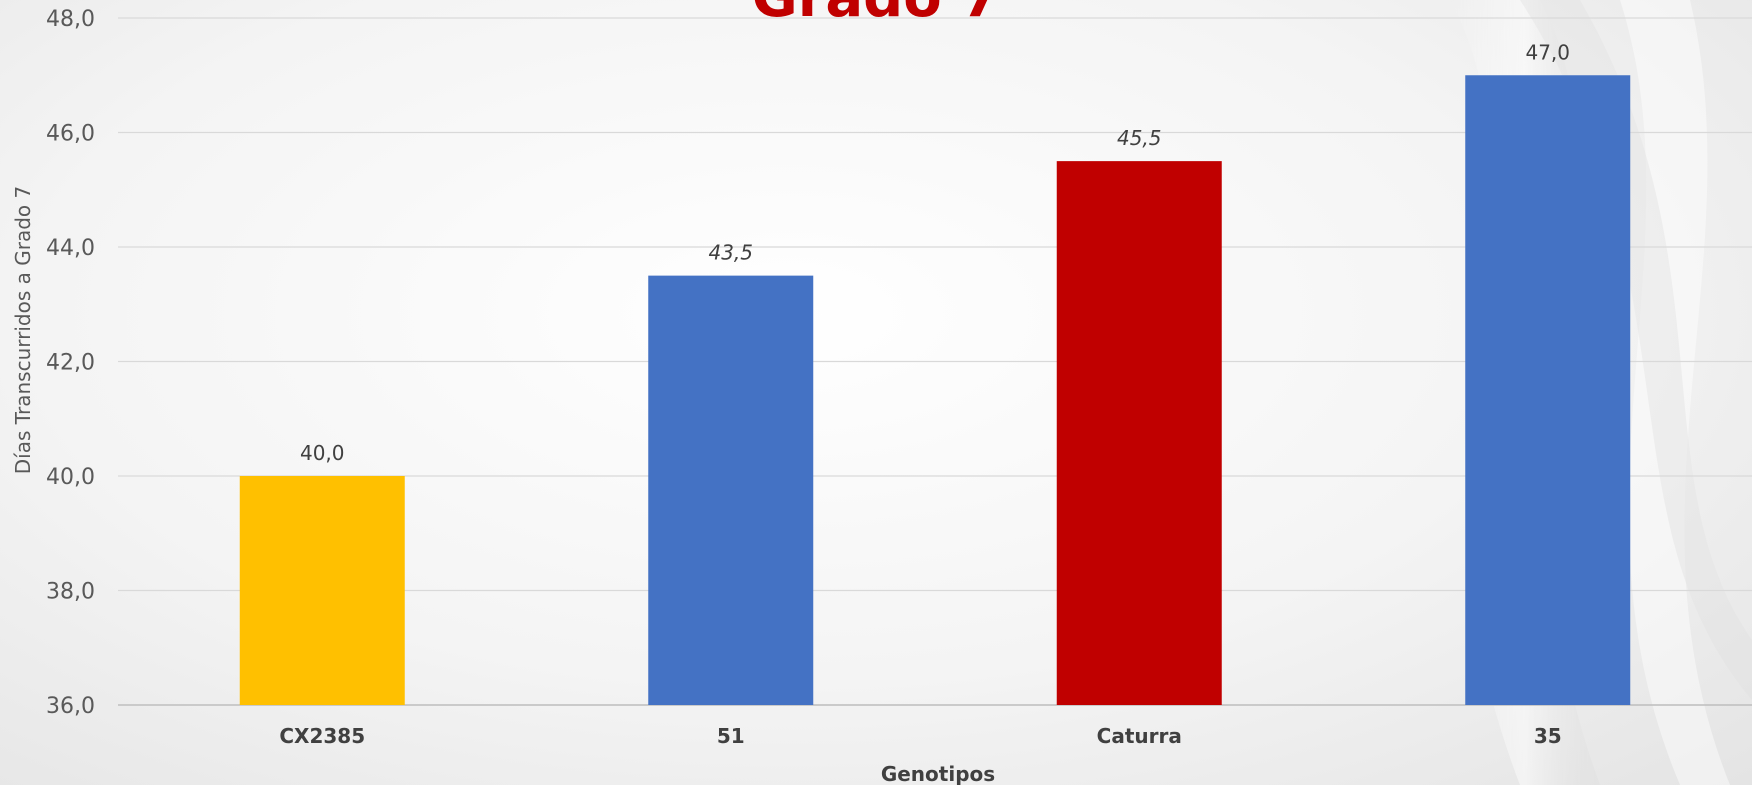 This screenshot has width=1752, height=785. What do you see at coordinates (70, 134) in the screenshot?
I see `y-tick-label: 46,0` at bounding box center [70, 134].